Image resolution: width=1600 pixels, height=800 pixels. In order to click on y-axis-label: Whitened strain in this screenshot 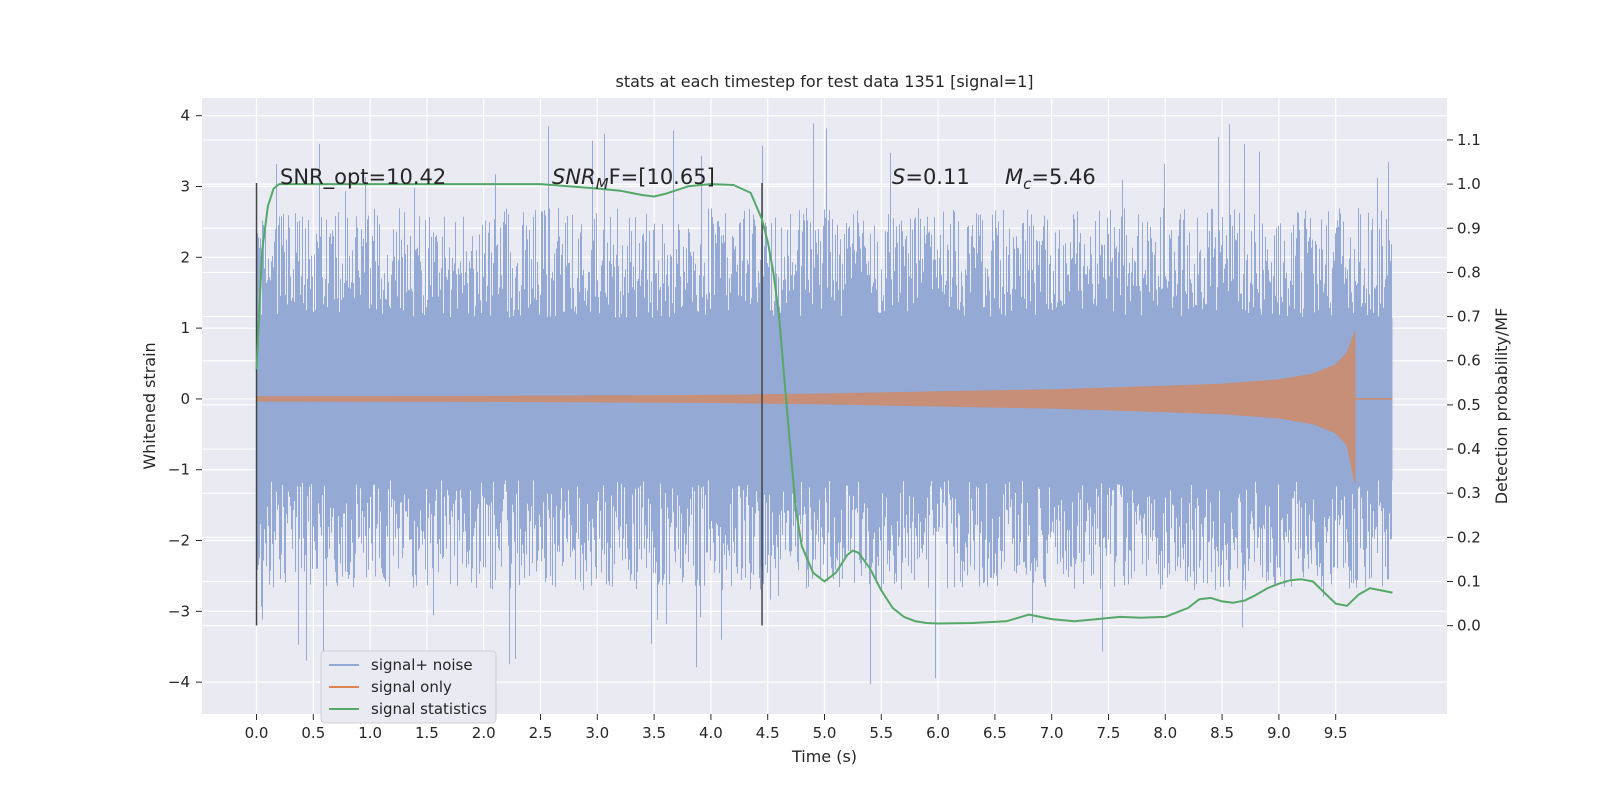, I will do `click(149, 405)`.